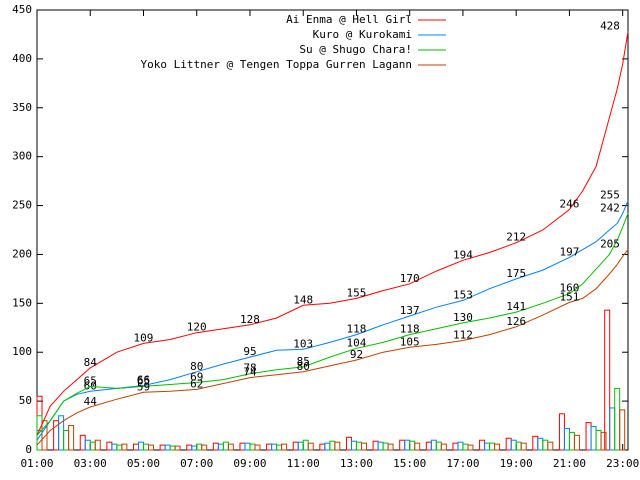  Describe the element at coordinates (356, 463) in the screenshot. I see `x-tick-label: 13:00` at that location.